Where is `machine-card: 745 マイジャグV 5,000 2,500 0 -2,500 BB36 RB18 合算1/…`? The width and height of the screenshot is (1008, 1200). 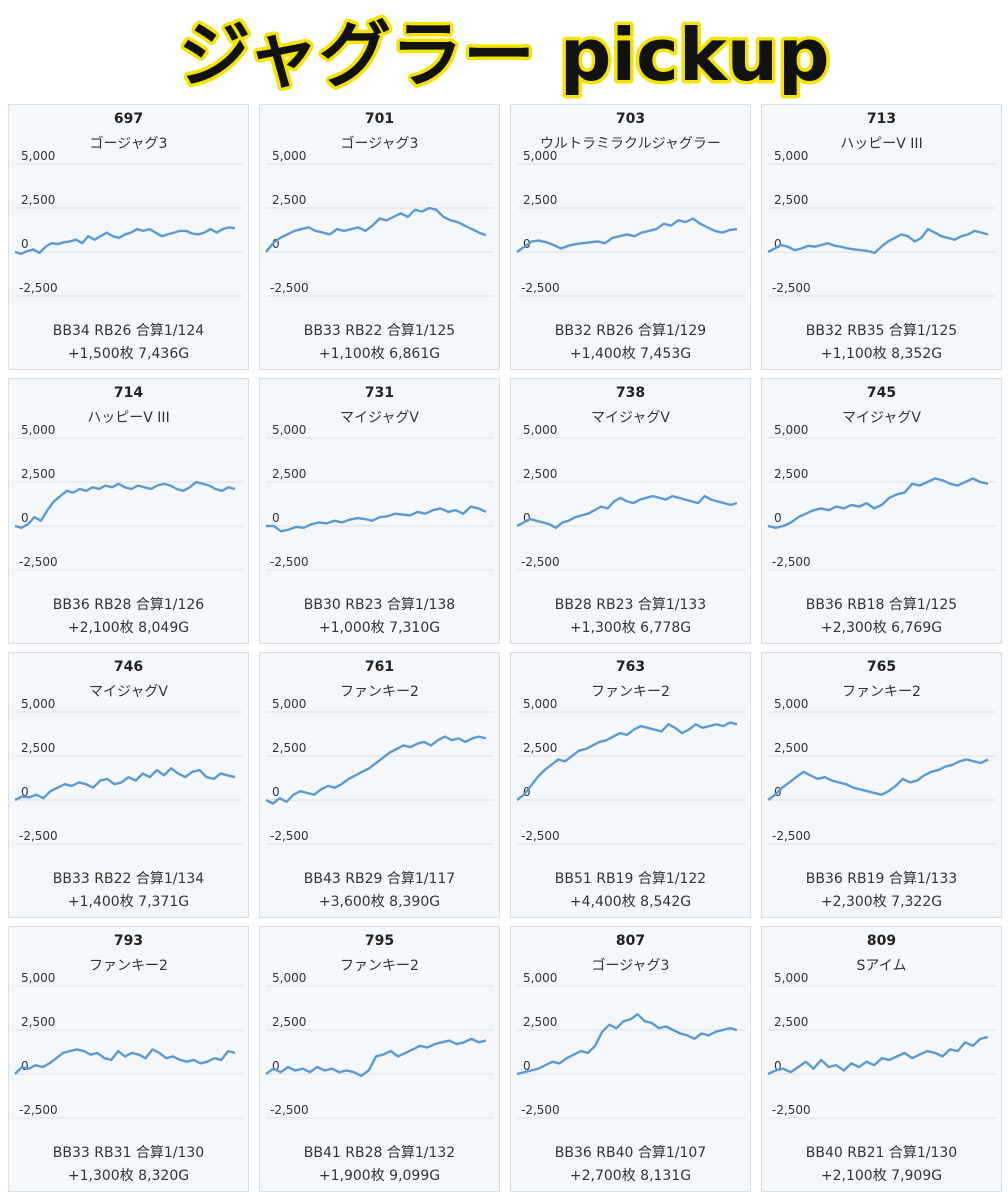
machine-card: 745 マイジャグV 5,000 2,500 0 -2,500 BB36 RB18 合算1/… is located at coordinates (881, 511).